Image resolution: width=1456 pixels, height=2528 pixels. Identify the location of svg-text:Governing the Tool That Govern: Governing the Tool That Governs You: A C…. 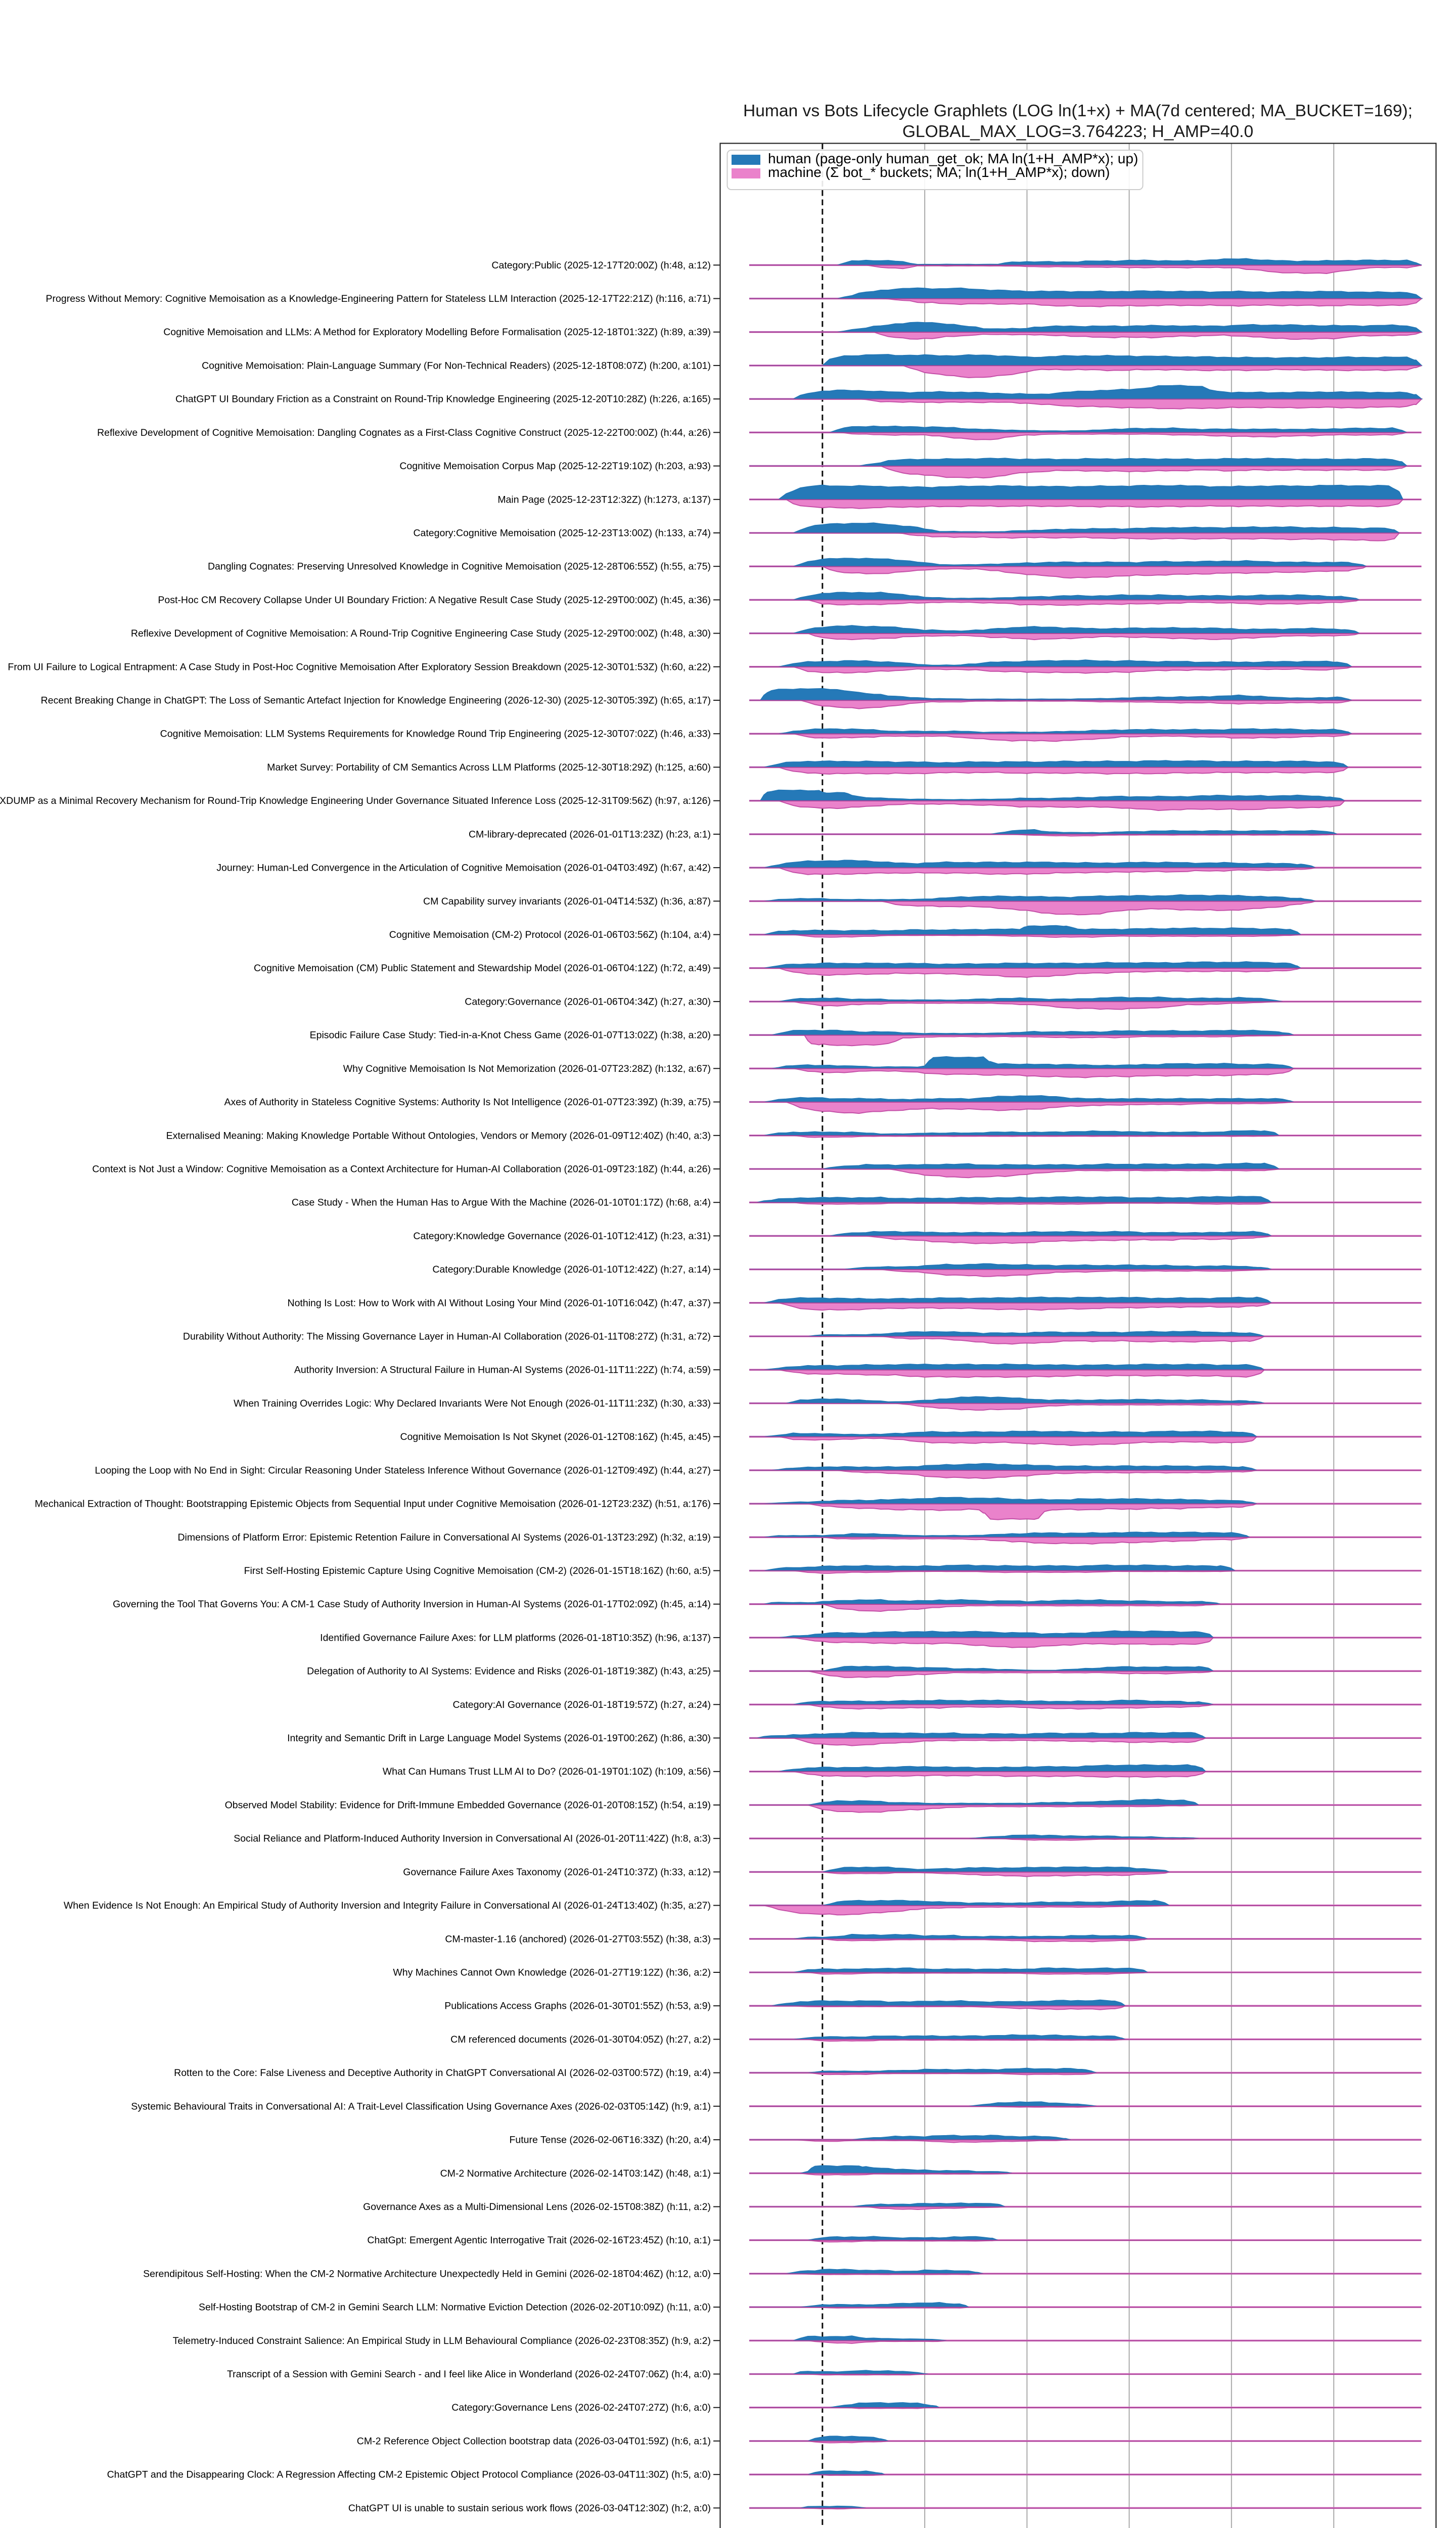
(412, 1605).